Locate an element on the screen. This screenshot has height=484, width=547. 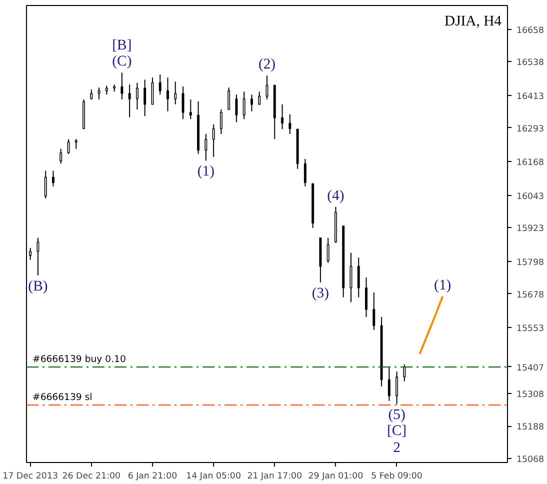
annotation: (2) is located at coordinates (267, 64).